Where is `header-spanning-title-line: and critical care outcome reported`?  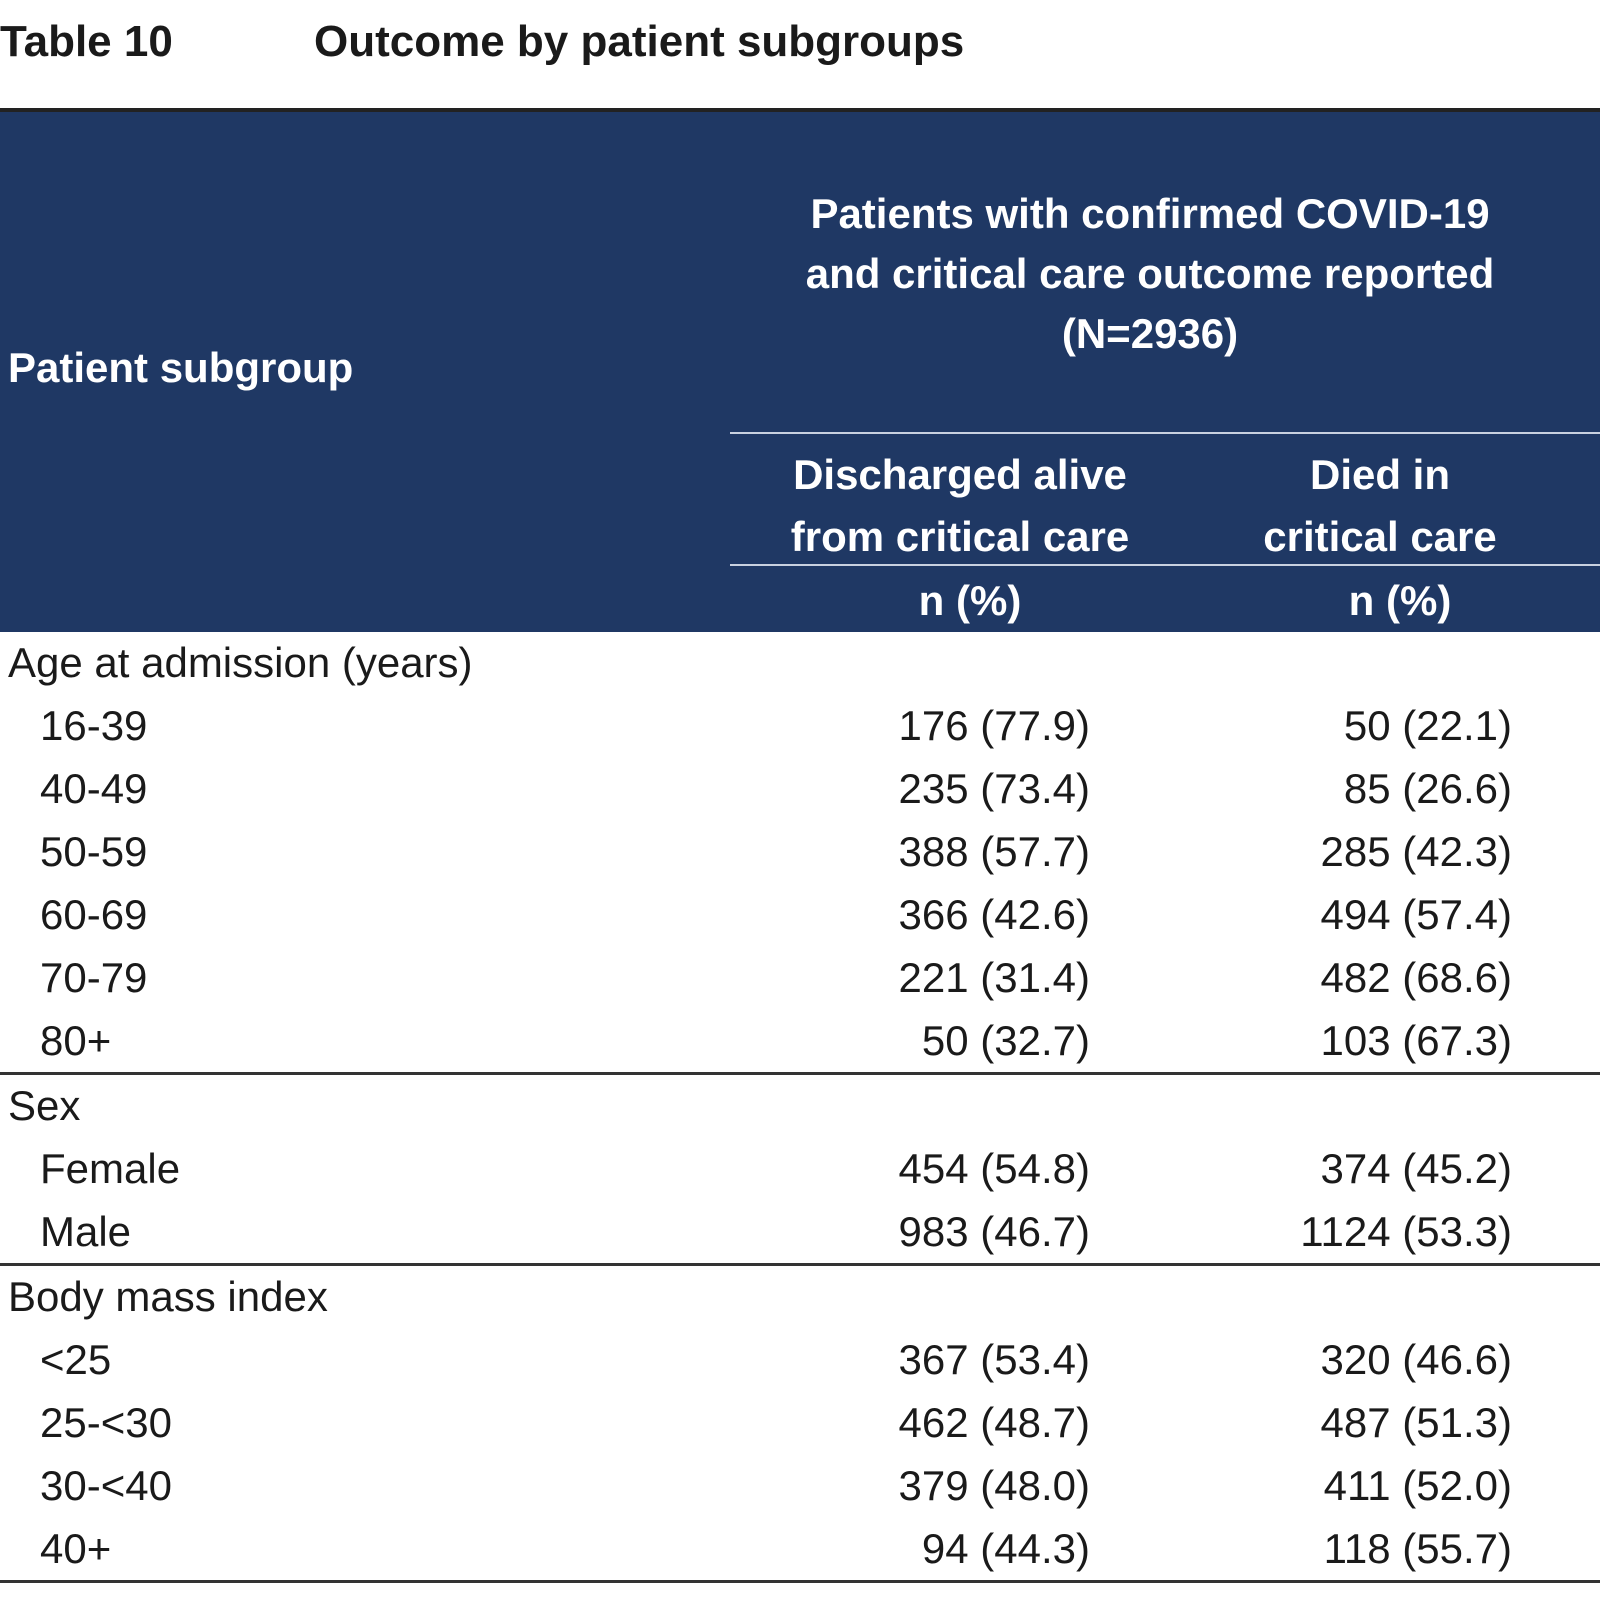 header-spanning-title-line: and critical care outcome reported is located at coordinates (1150, 273).